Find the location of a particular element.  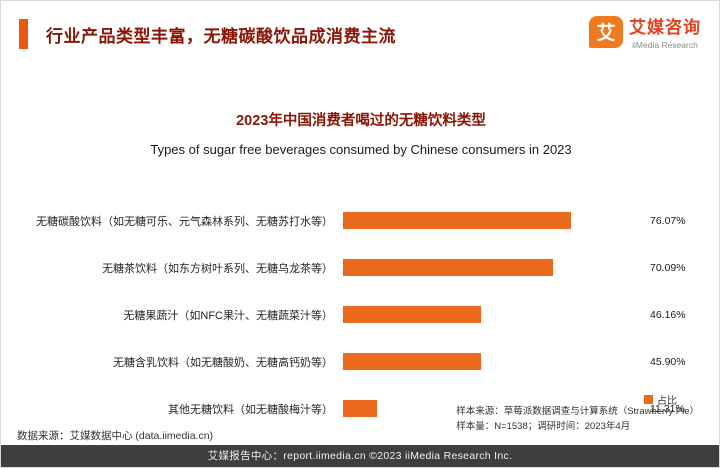

legend-label: 占比 is located at coordinates (667, 401).